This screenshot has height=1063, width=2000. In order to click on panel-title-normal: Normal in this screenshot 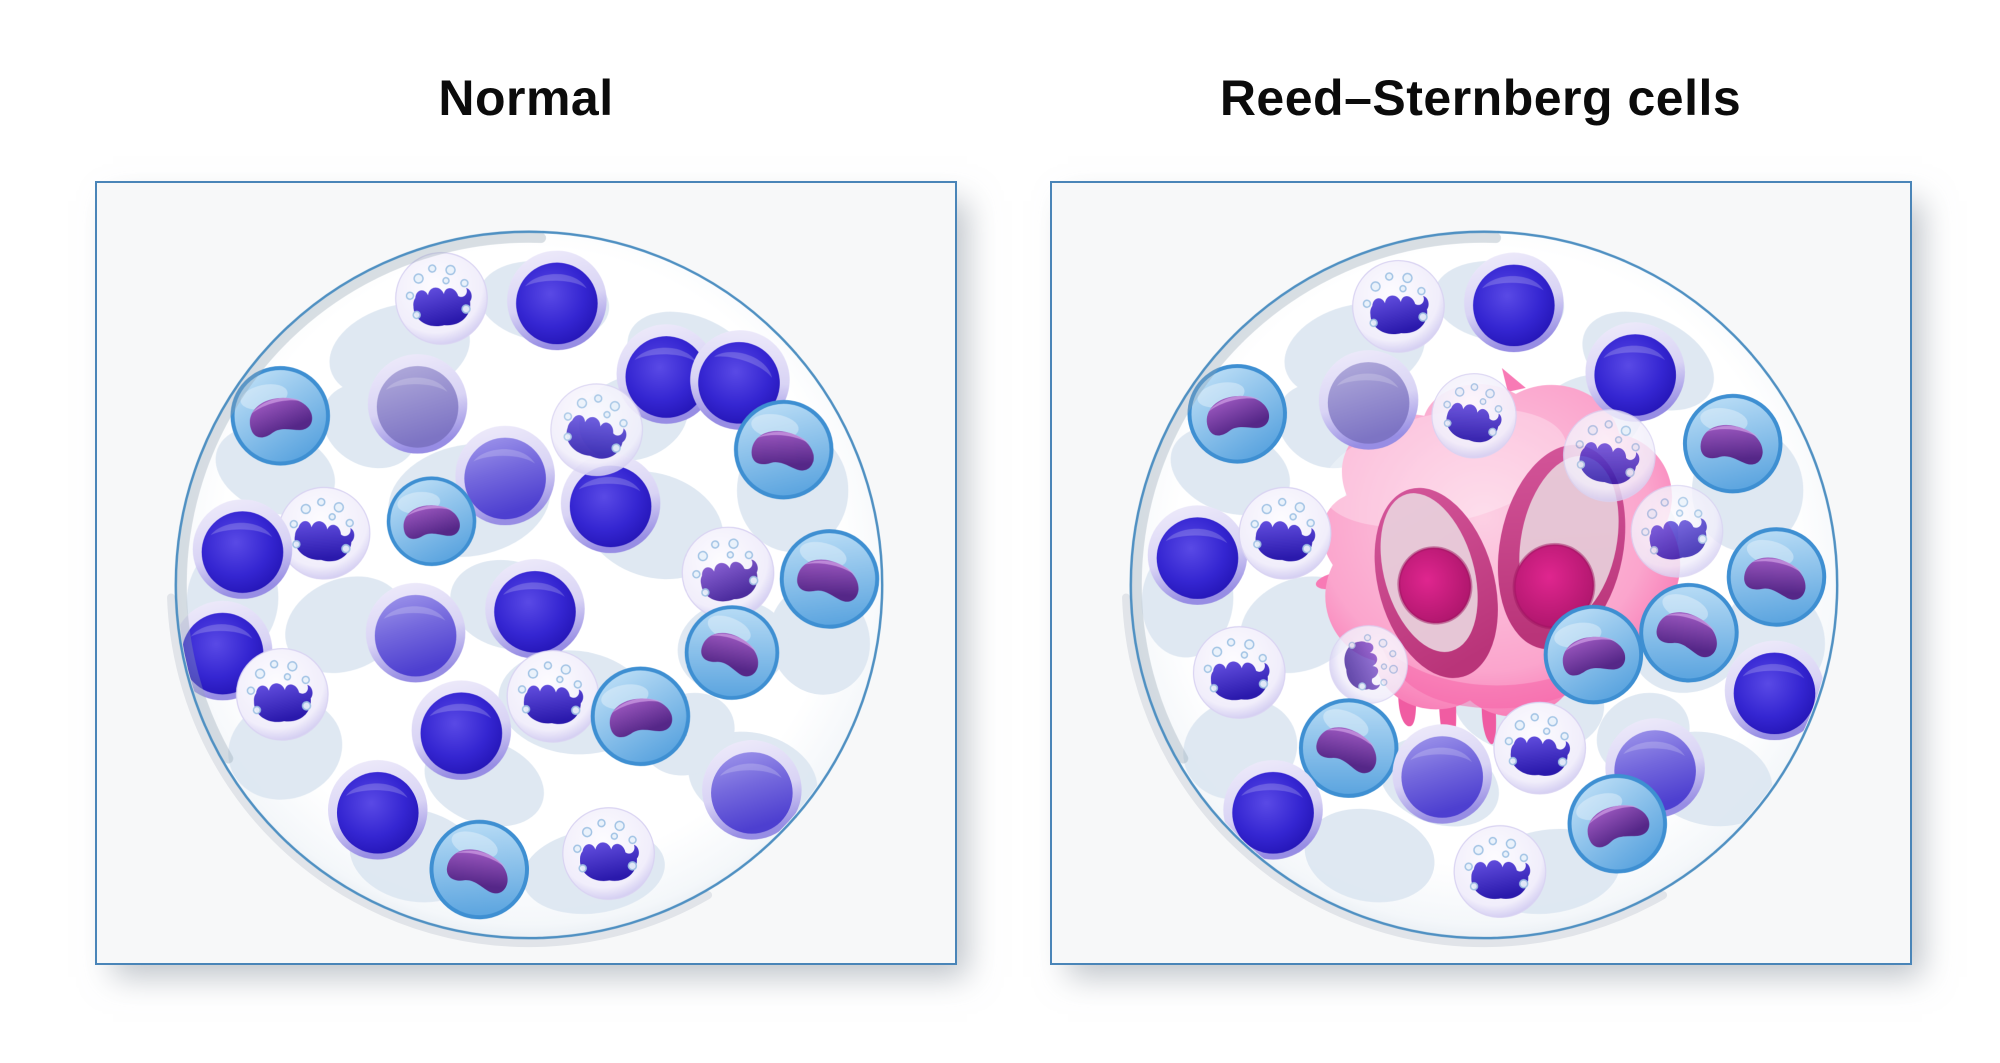, I will do `click(526, 98)`.